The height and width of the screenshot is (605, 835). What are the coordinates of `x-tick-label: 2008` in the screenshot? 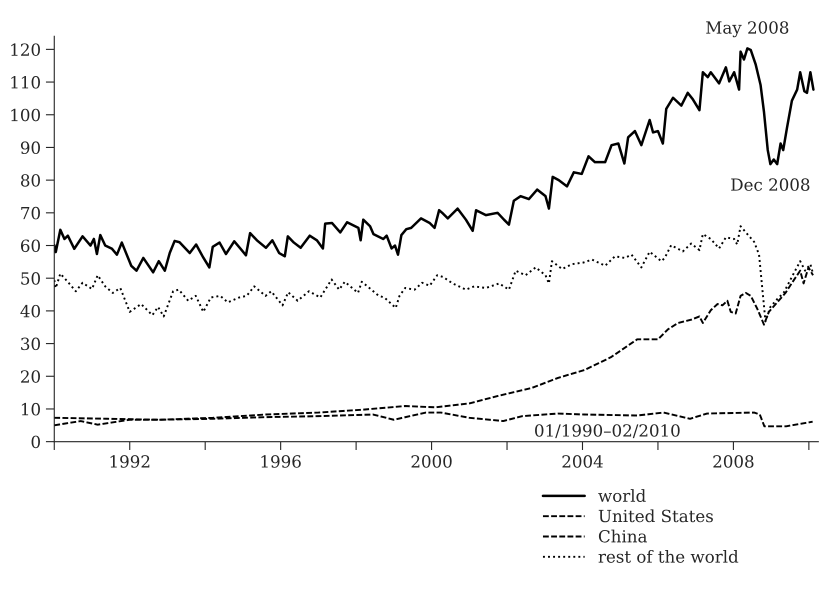 It's located at (733, 461).